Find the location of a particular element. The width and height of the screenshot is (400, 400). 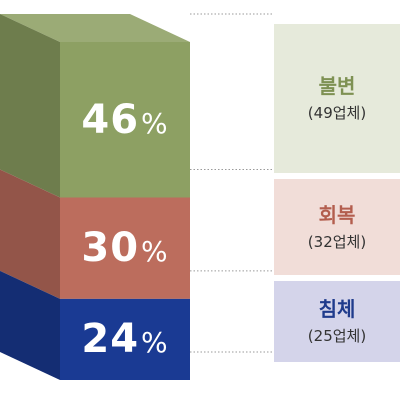

segment-percentage: 30% is located at coordinates (125, 248).